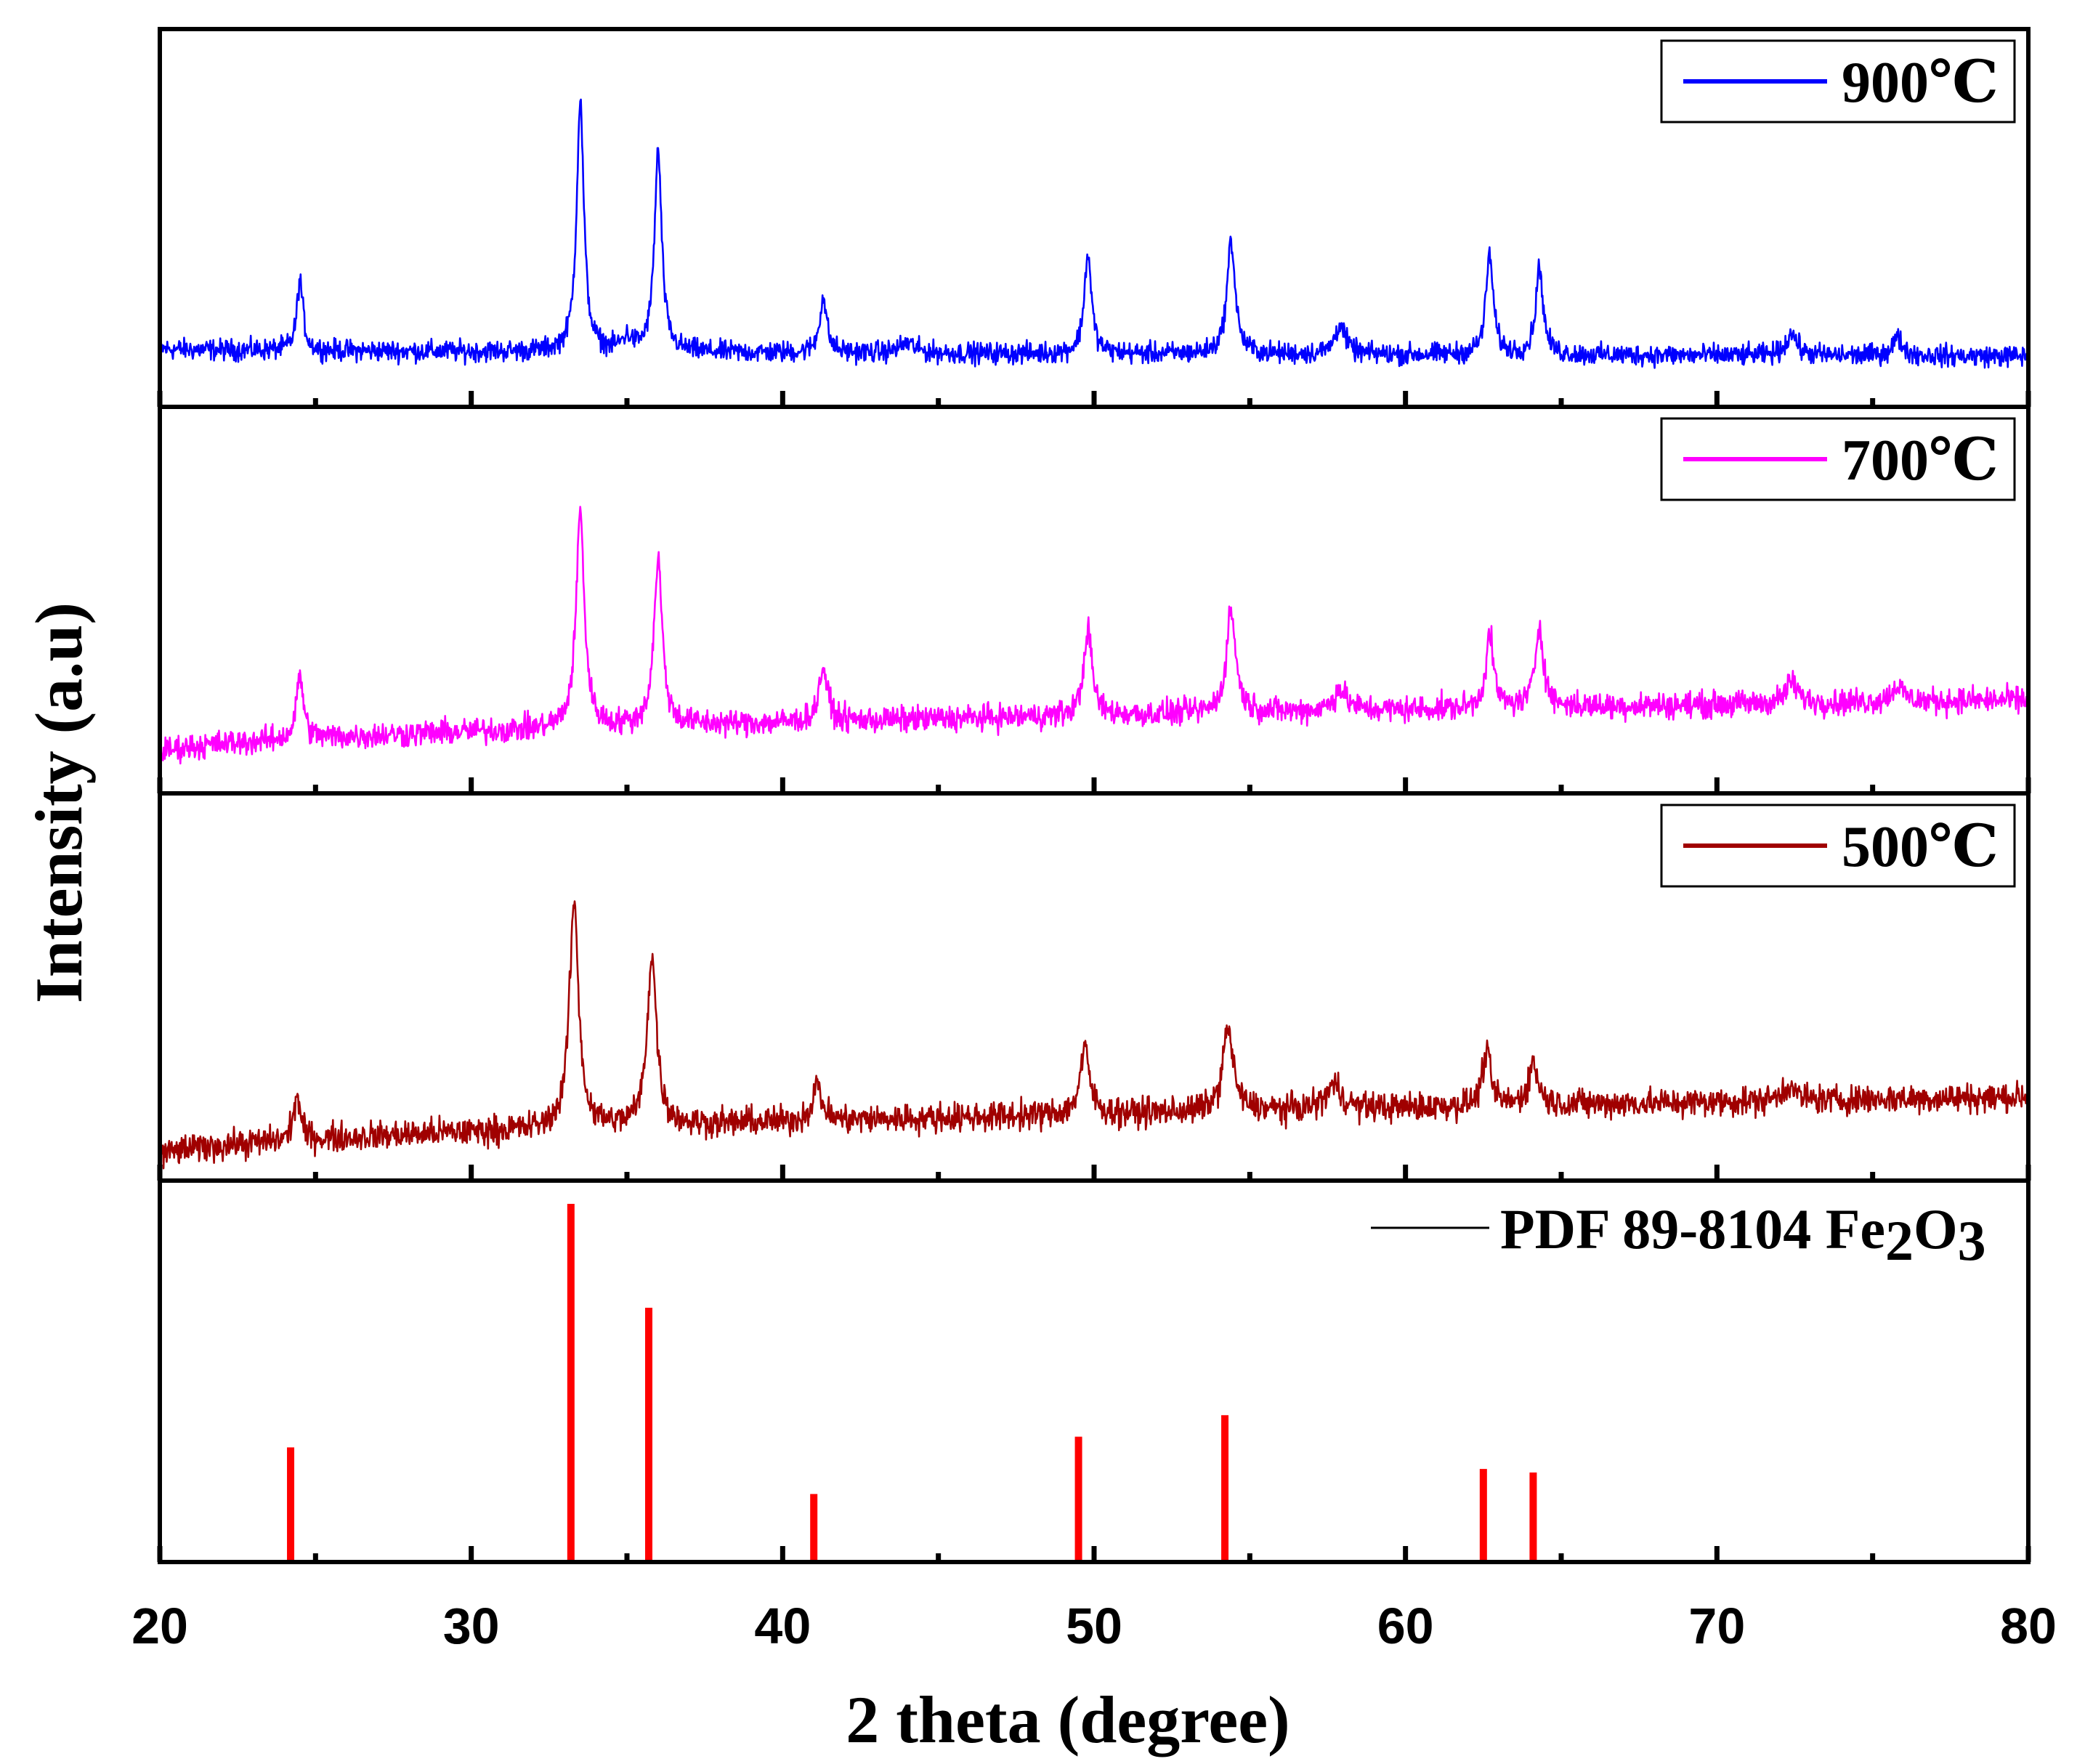 This screenshot has width=2085, height=1764. Describe the element at coordinates (1068, 1720) in the screenshot. I see `x-axis-label: 2 theta (degree)` at that location.